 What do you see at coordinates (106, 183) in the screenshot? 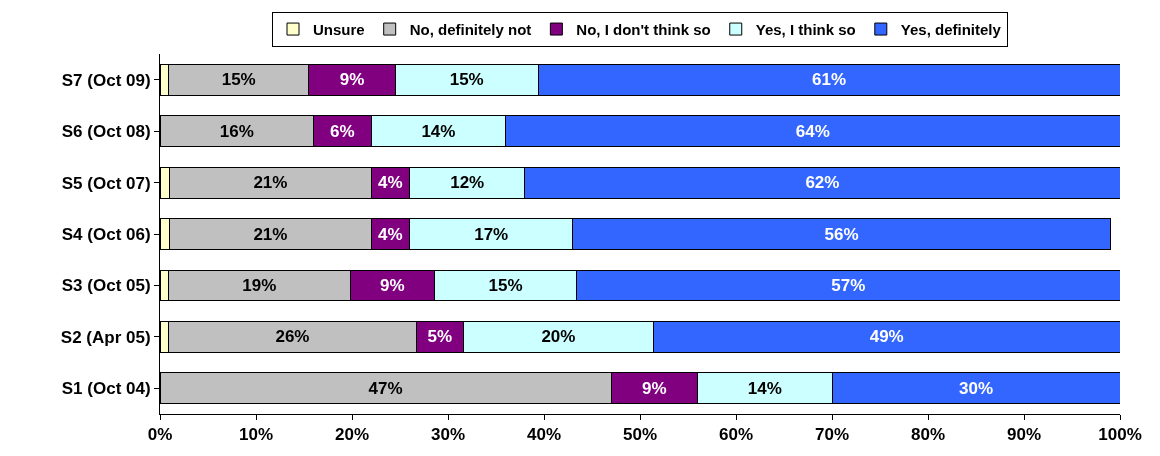
I see `y-tick-label: S5 (Oct 07)` at bounding box center [106, 183].